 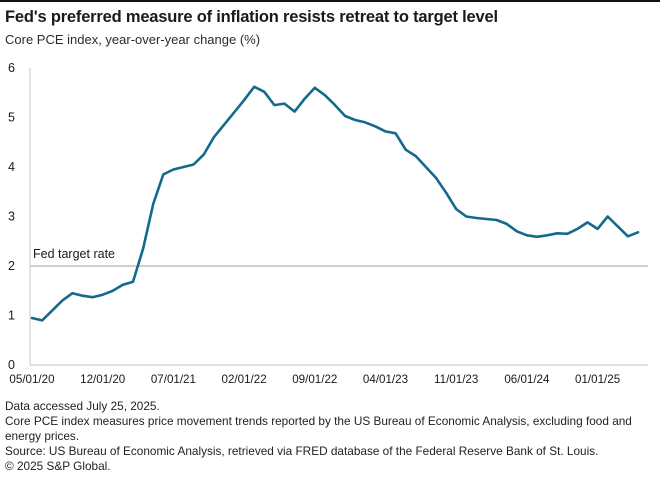 I want to click on x-tick-label: 05/01/20, so click(x=31, y=379).